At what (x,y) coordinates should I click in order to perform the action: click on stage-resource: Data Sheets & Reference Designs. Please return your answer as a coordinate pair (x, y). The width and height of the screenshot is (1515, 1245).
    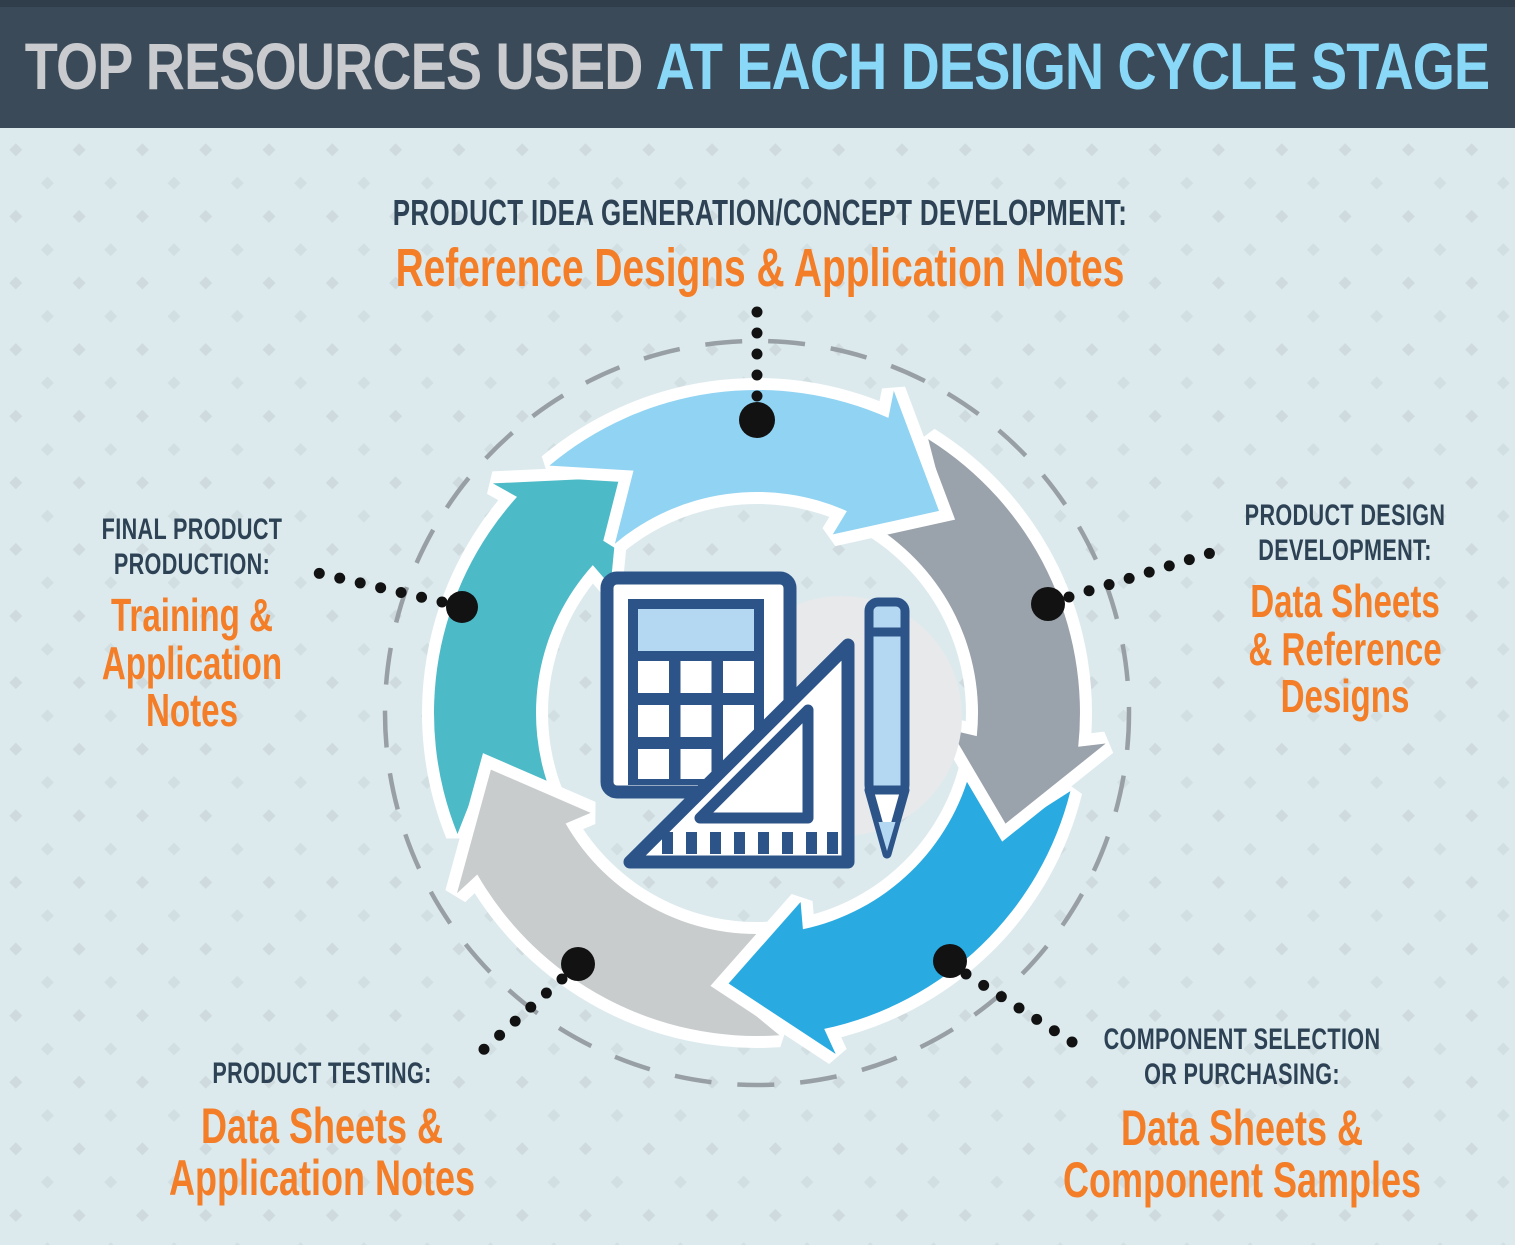
    Looking at the image, I should click on (1345, 648).